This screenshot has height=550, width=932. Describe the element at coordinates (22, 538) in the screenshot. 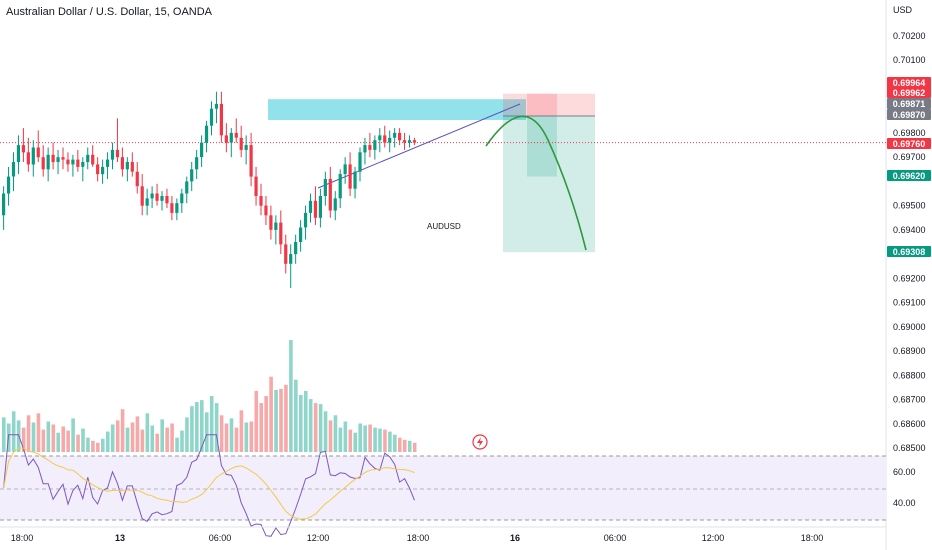

I see `time-tick-0: 18:00` at that location.